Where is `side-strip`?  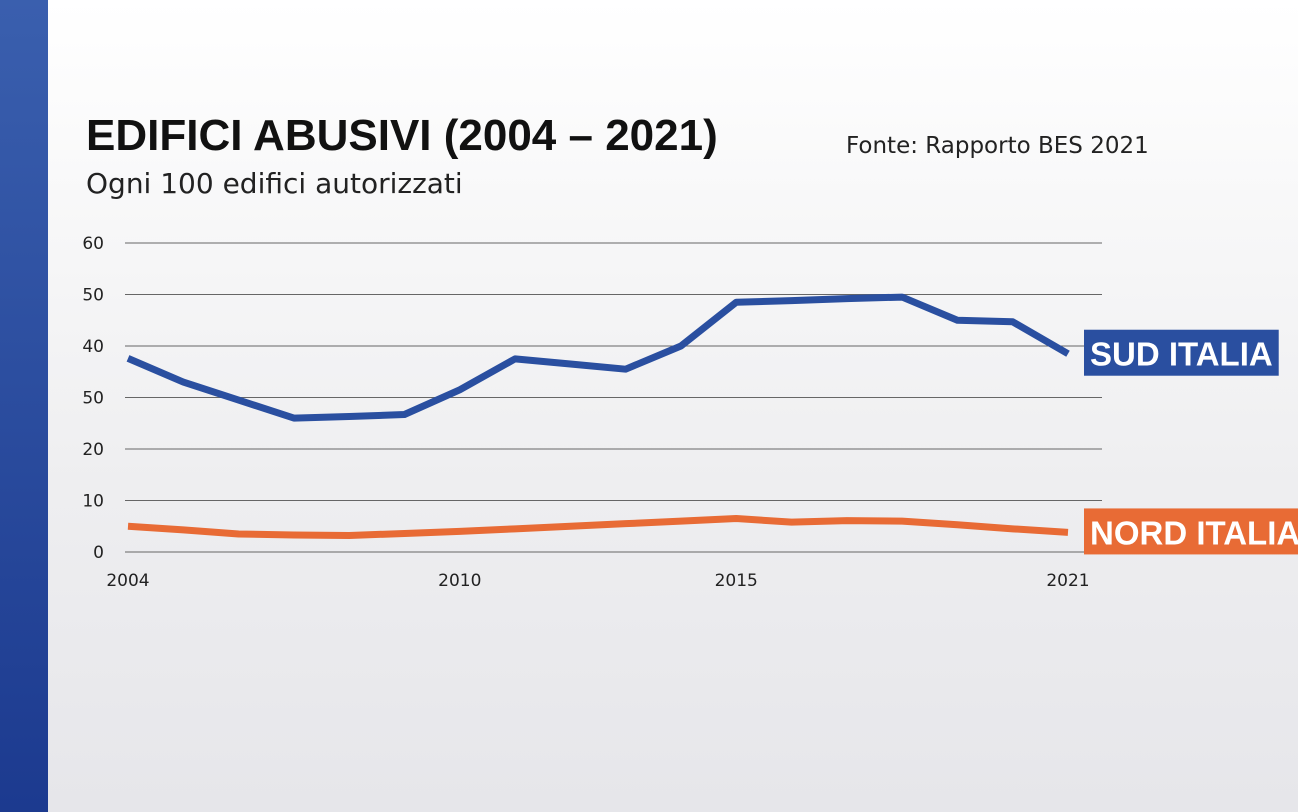 side-strip is located at coordinates (24, 406).